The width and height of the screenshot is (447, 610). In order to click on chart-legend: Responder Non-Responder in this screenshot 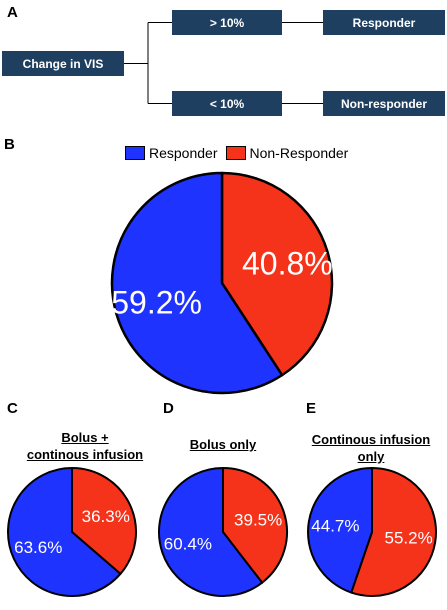, I will do `click(240, 153)`.